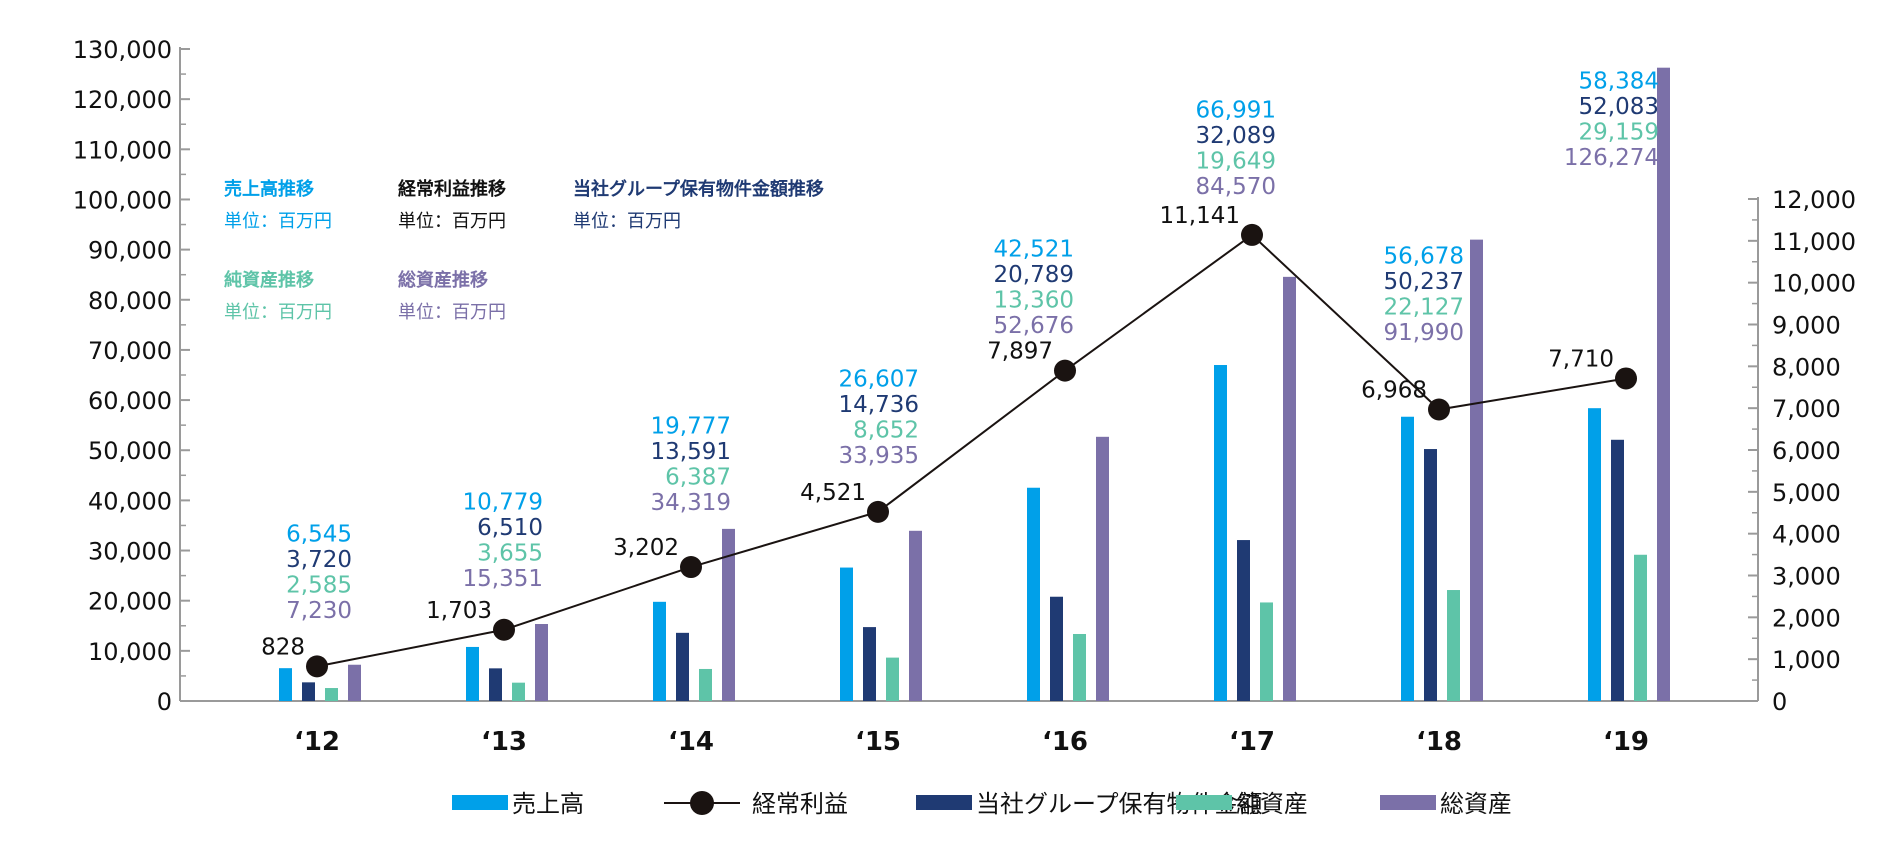 The width and height of the screenshot is (1900, 860). What do you see at coordinates (130, 351) in the screenshot?
I see `left-axis-tick-label: 70,000` at bounding box center [130, 351].